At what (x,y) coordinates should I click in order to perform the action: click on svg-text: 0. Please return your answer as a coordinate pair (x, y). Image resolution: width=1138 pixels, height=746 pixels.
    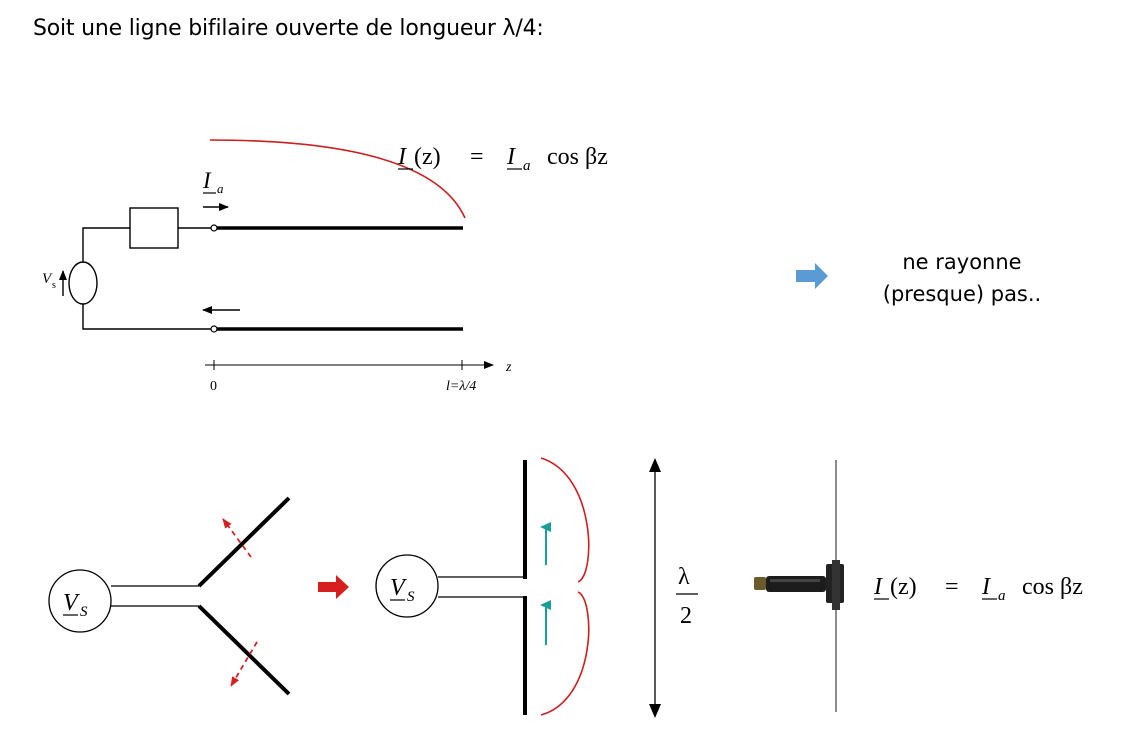
    Looking at the image, I should click on (213, 386).